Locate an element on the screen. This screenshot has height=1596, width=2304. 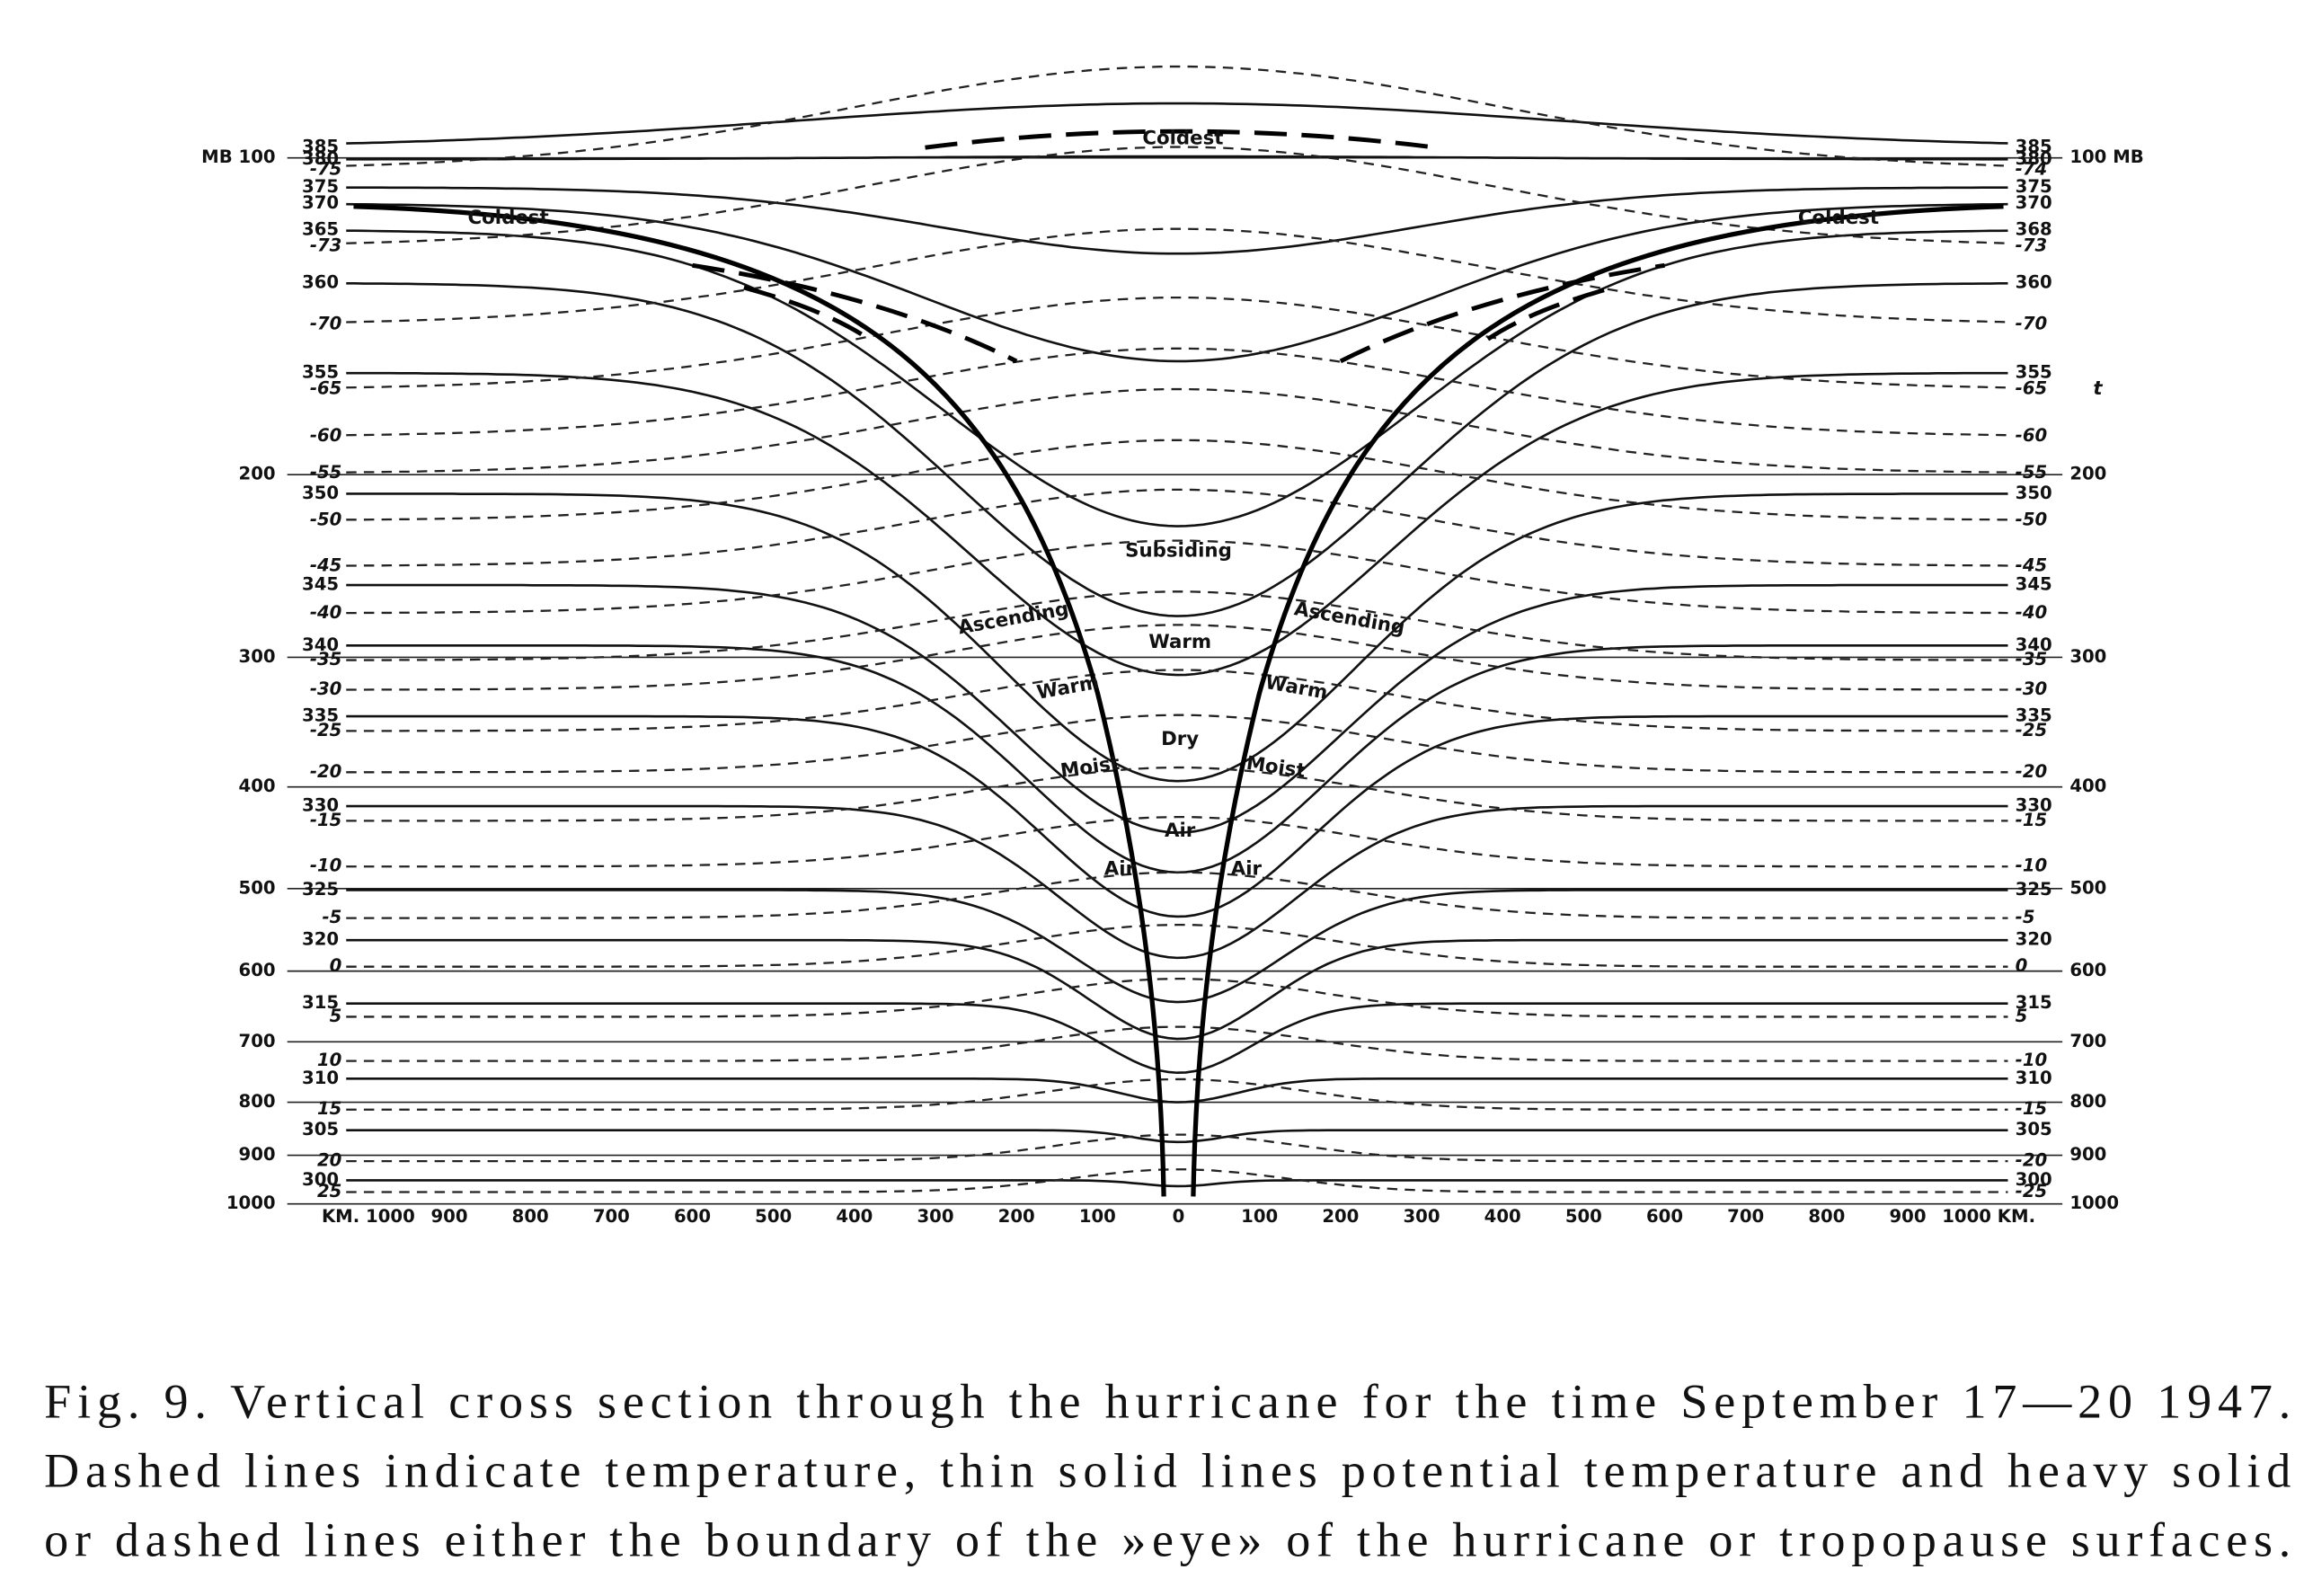
region-label: Subsiding is located at coordinates (1178, 550).